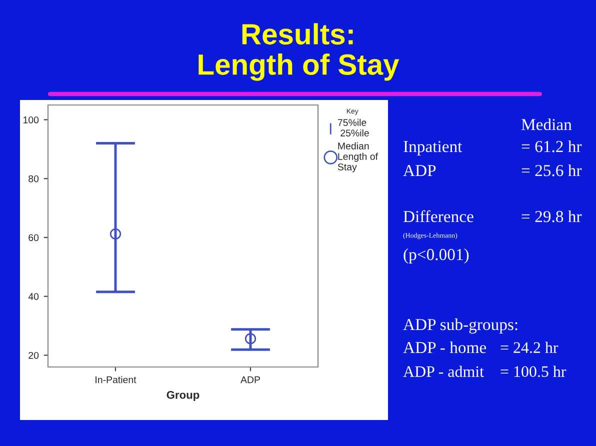 The image size is (596, 446). I want to click on y-tick-label: 80, so click(33, 178).